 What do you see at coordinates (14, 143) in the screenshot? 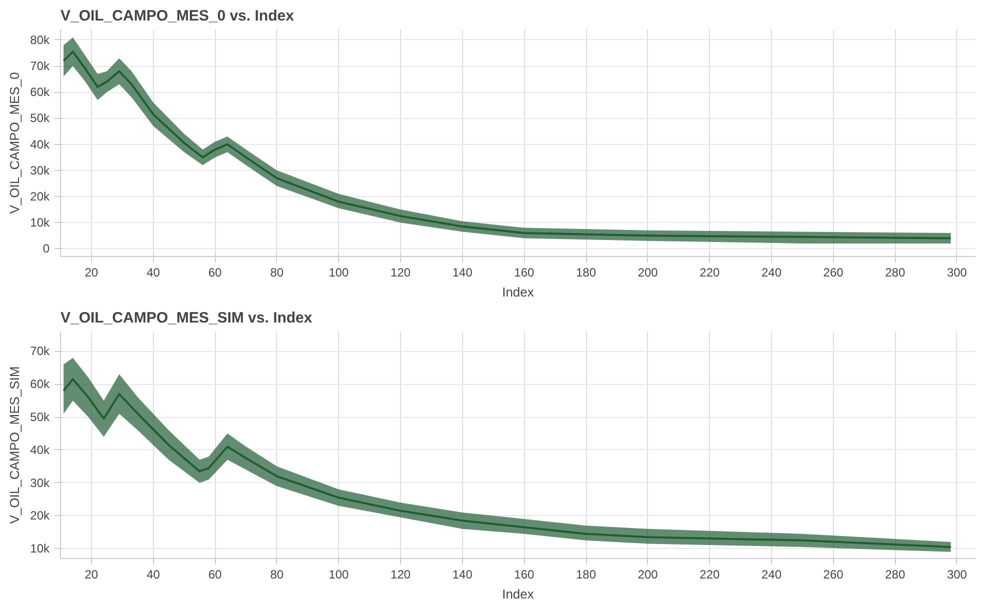
I see `y-axis-title: V_OIL_CAMPO_MES_0` at bounding box center [14, 143].